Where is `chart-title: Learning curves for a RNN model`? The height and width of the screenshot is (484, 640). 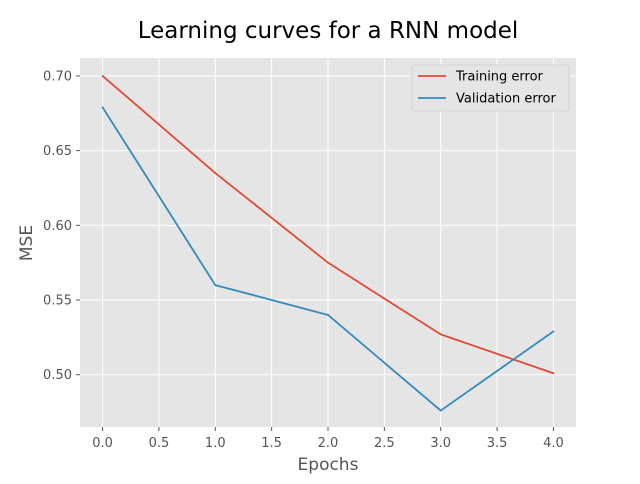 chart-title: Learning curves for a RNN model is located at coordinates (328, 31).